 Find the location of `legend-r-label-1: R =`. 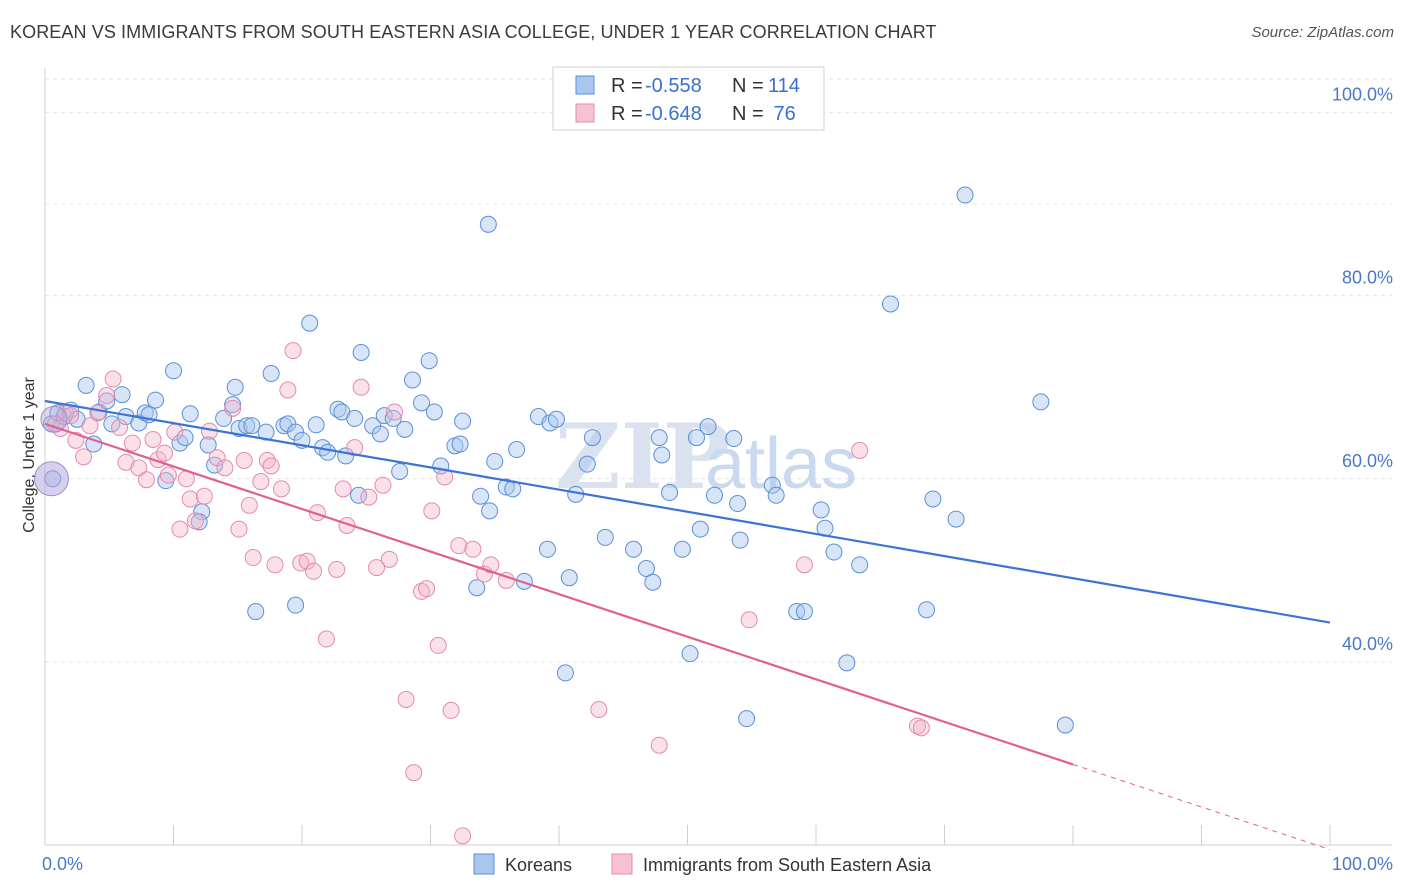

legend-r-label-1: R = is located at coordinates (627, 86).